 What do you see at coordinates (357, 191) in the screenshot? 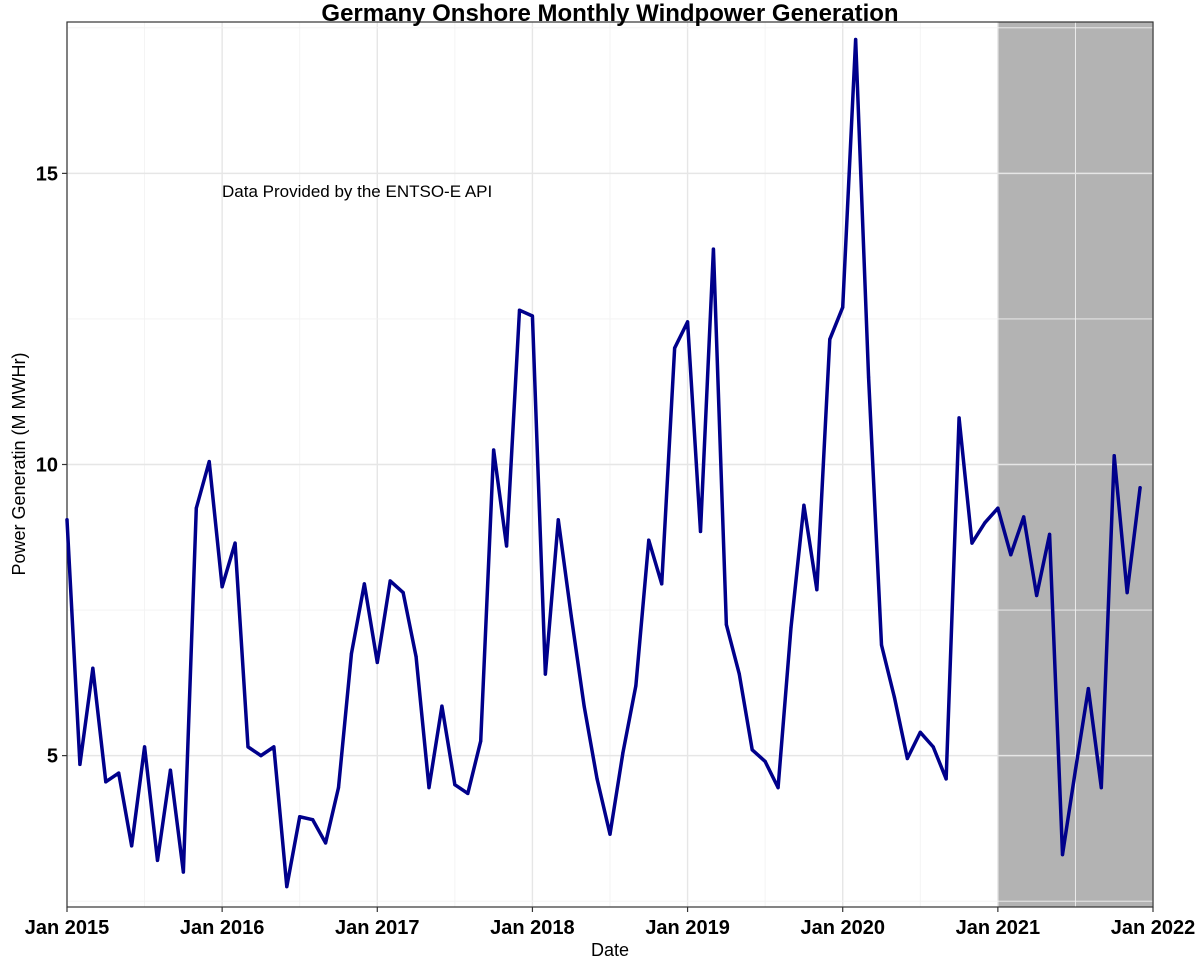
I see `chart-annotation: Data Provided by the ENTSO-E API` at bounding box center [357, 191].